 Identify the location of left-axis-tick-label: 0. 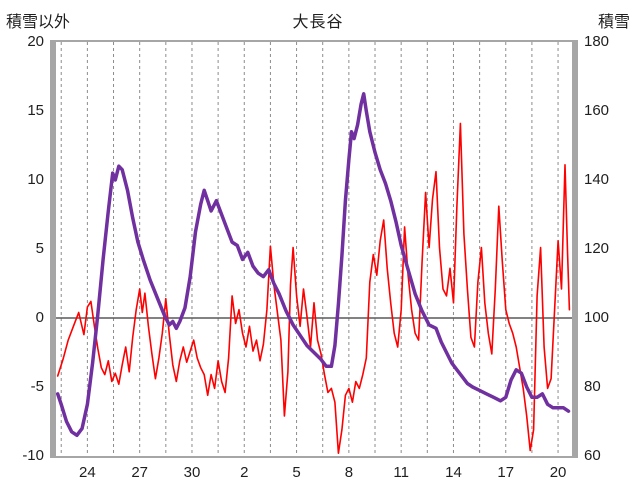
(39, 317).